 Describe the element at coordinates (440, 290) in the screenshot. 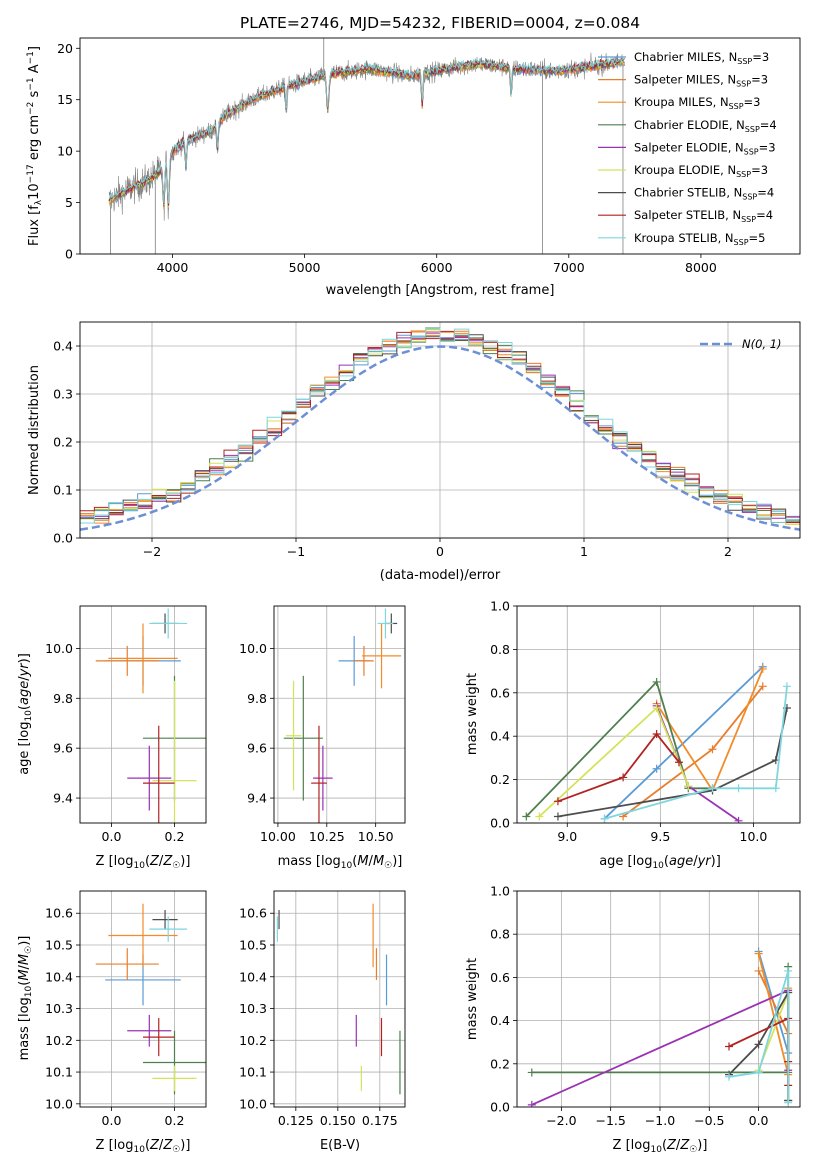

I see `x-axis-label: wavelength [Angstrom, rest frame]` at that location.